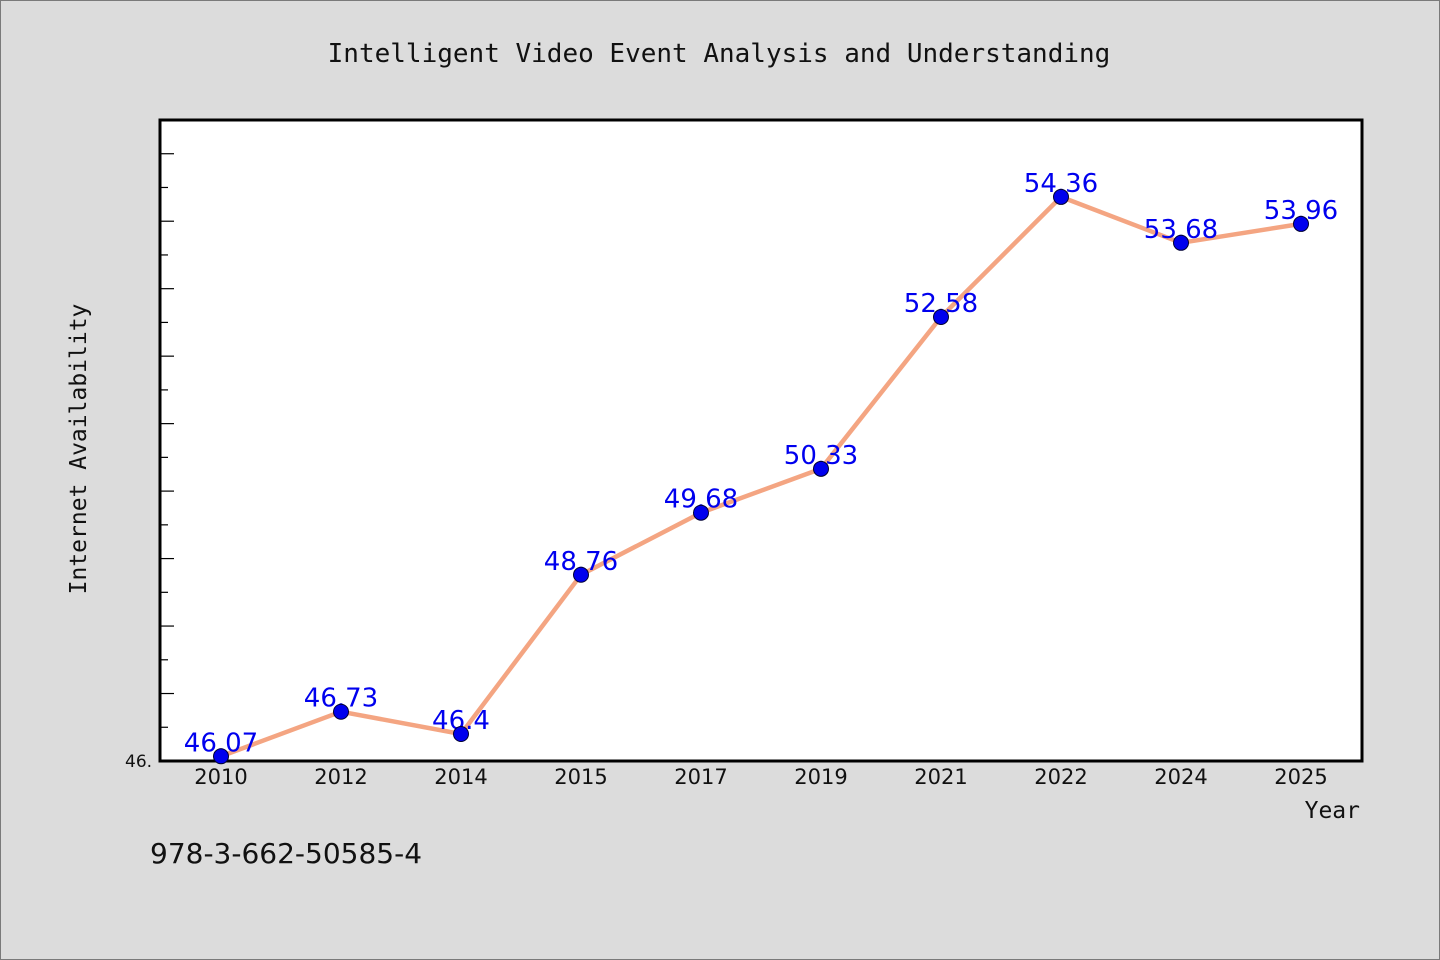 This screenshot has width=1440, height=960. Describe the element at coordinates (1332, 811) in the screenshot. I see `x-axis-label: Year` at that location.